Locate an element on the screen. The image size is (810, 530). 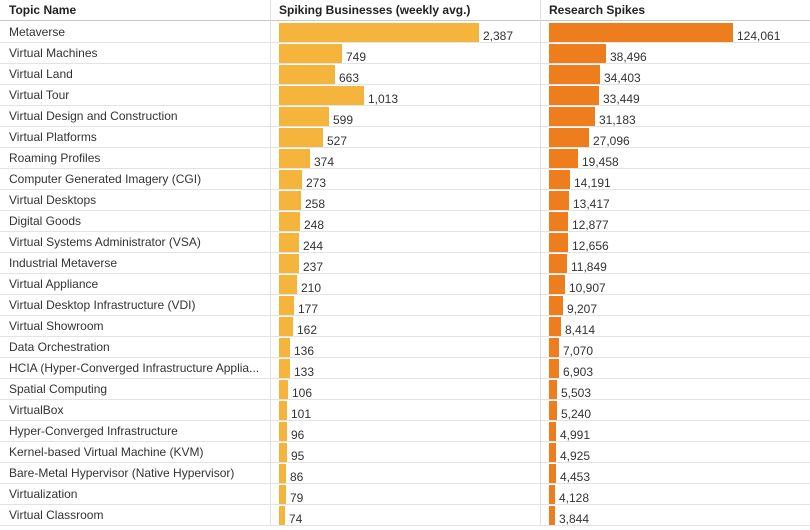
topic-name: Kernel-based Virtual Machine (KVM) is located at coordinates (106, 452).